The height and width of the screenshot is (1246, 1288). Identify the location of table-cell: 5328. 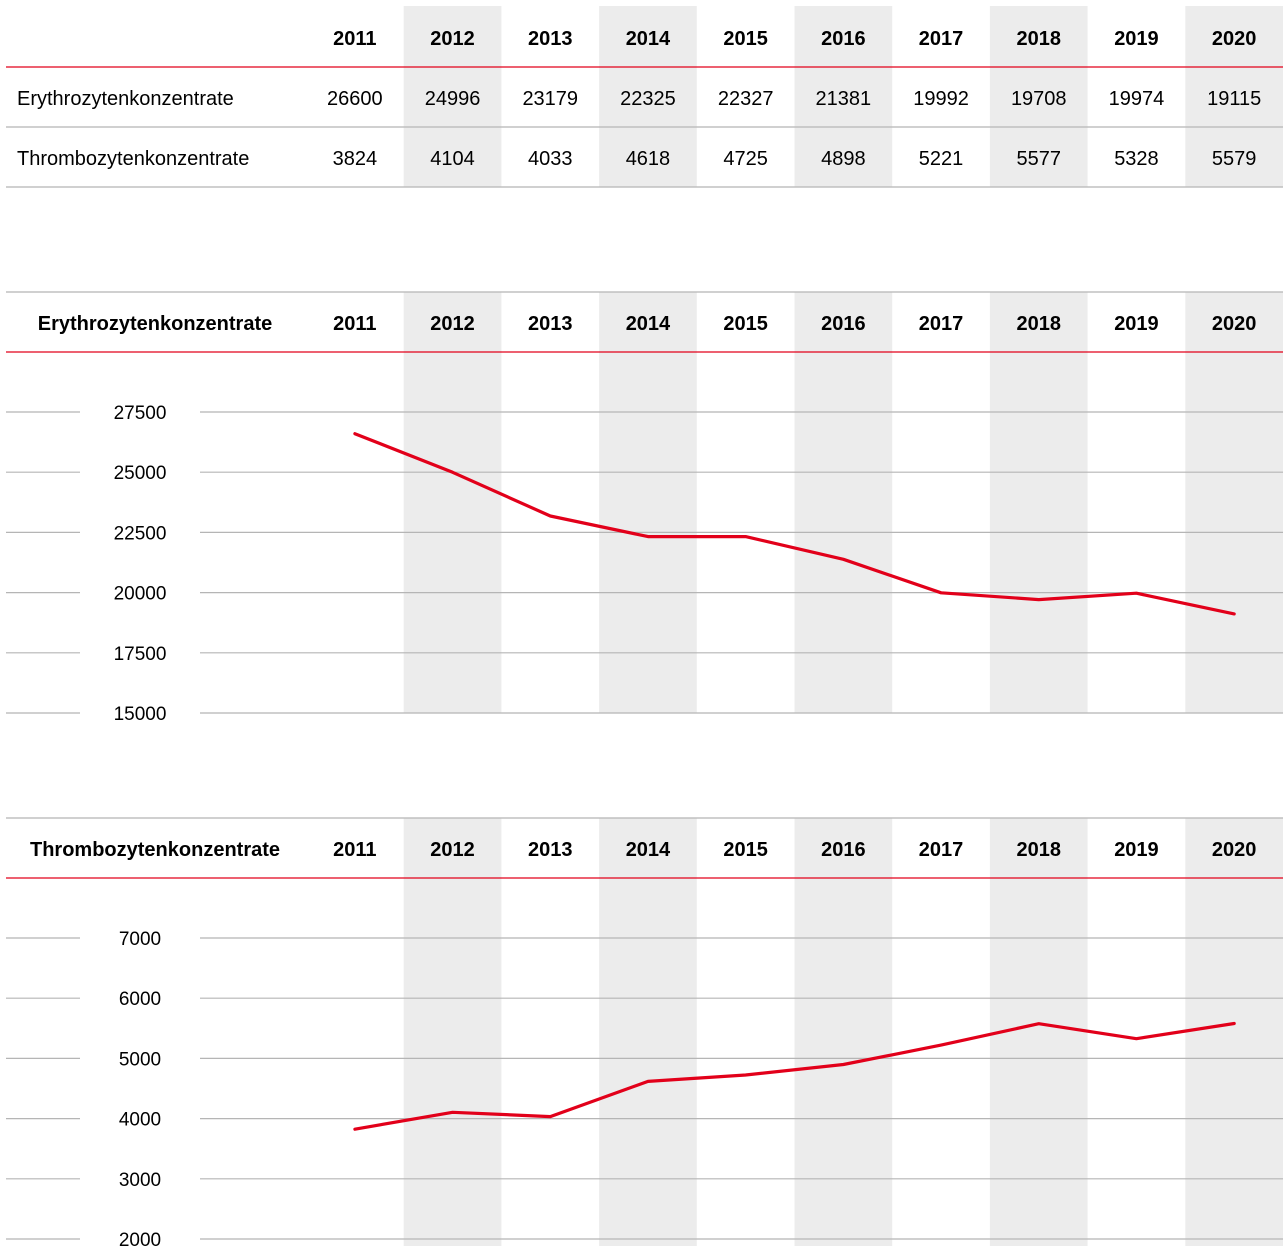
(1136, 159).